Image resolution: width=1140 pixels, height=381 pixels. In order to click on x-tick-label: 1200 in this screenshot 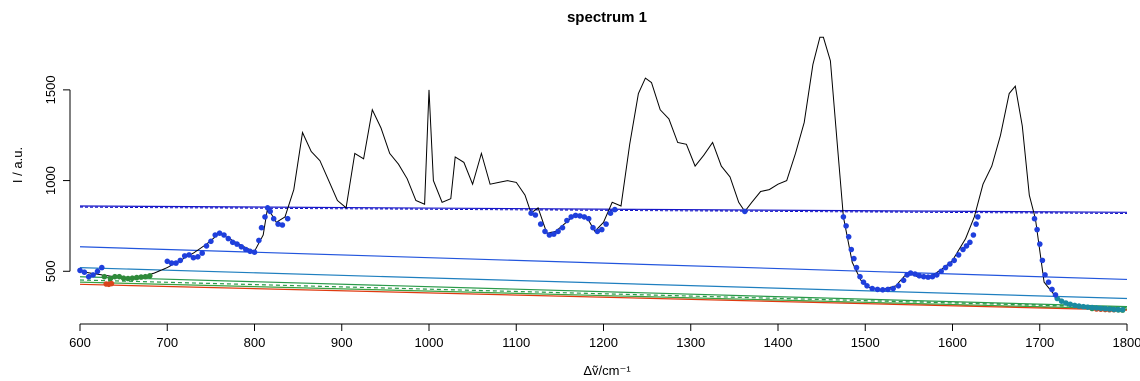, I will do `click(603, 342)`.